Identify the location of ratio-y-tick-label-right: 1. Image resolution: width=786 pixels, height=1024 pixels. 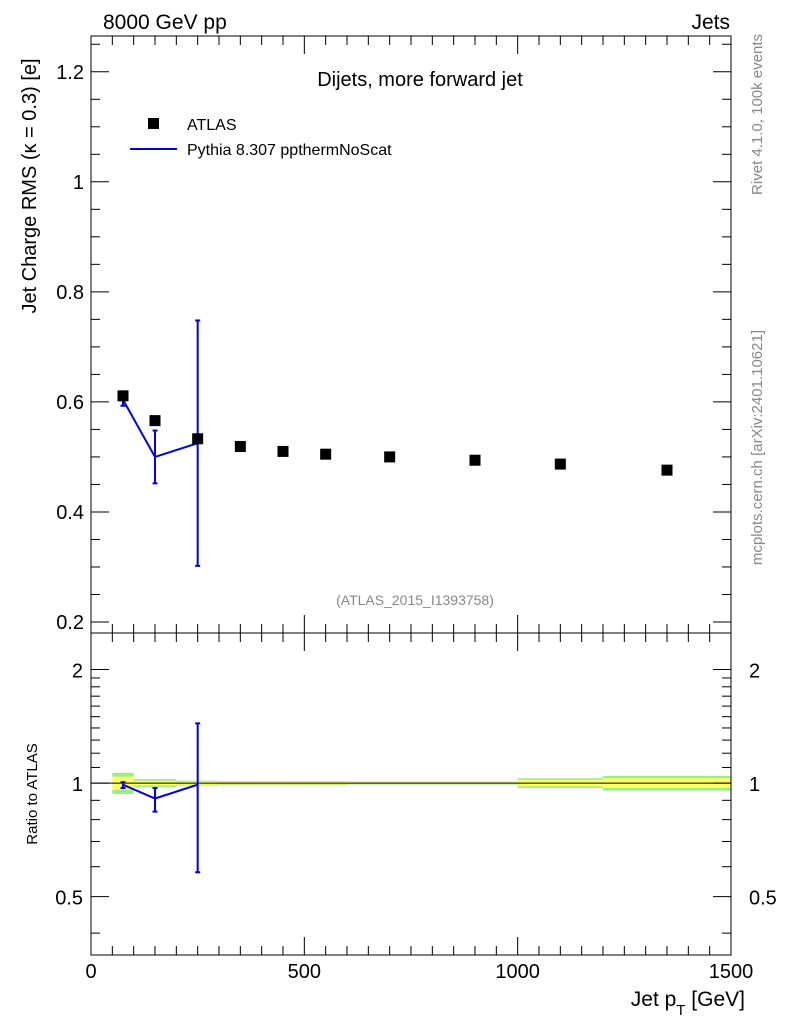
(754, 785).